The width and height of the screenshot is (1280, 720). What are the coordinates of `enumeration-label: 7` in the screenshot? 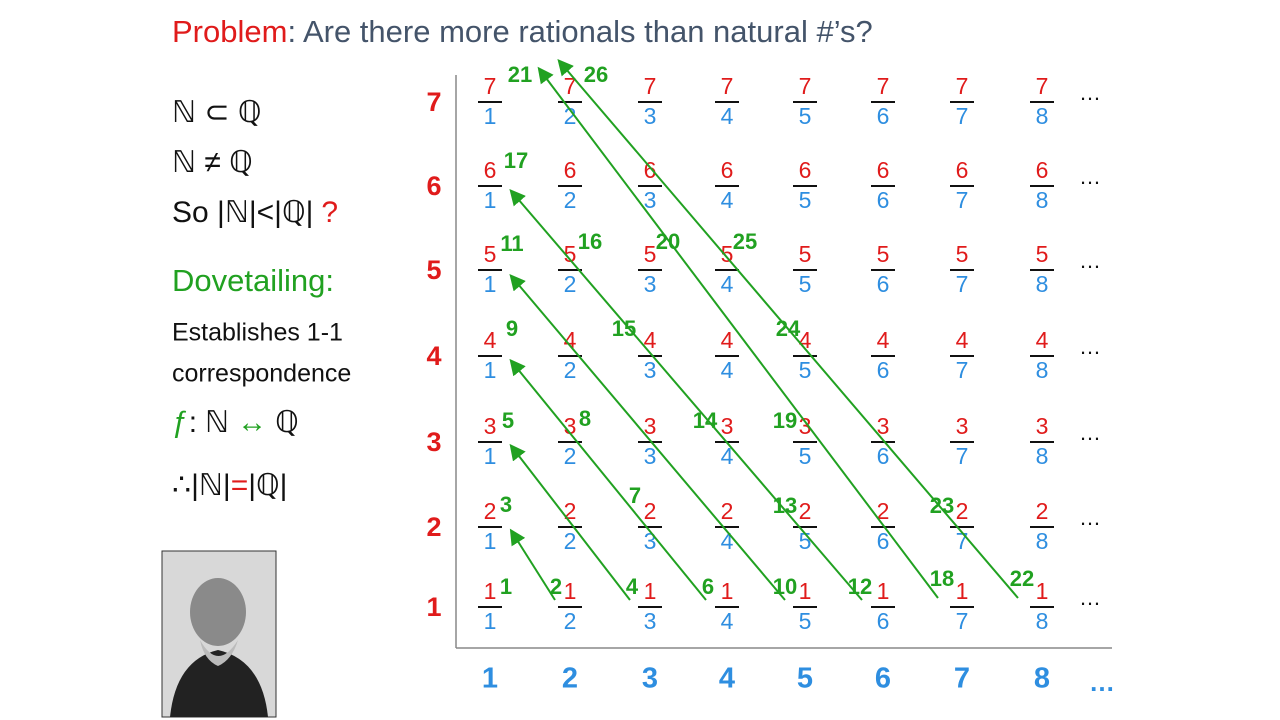 It's located at (635, 495).